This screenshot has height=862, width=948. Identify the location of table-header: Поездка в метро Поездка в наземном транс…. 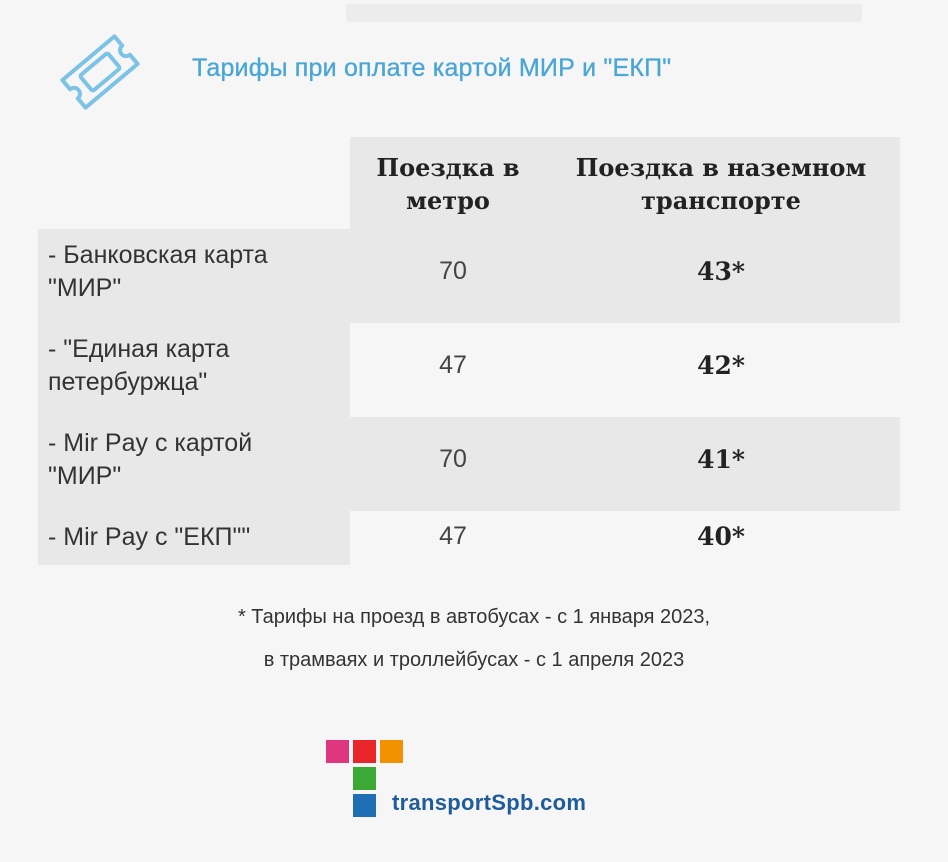
(469, 183).